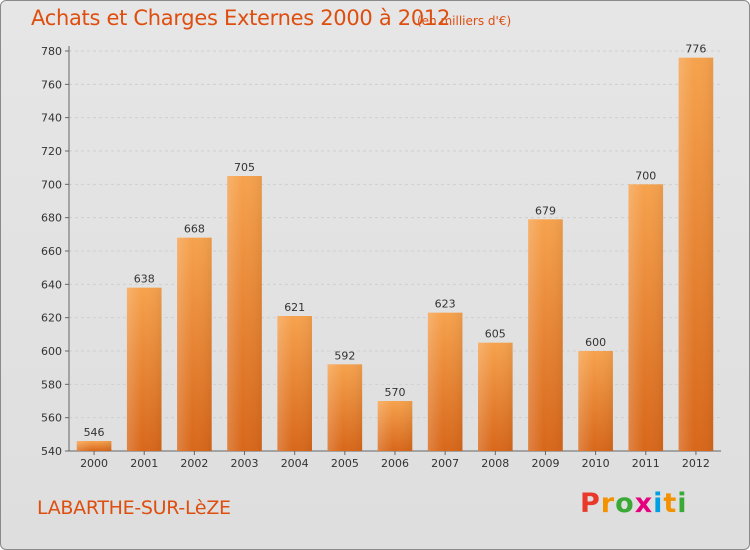  Describe the element at coordinates (51, 351) in the screenshot. I see `y-tick-label: 600` at that location.